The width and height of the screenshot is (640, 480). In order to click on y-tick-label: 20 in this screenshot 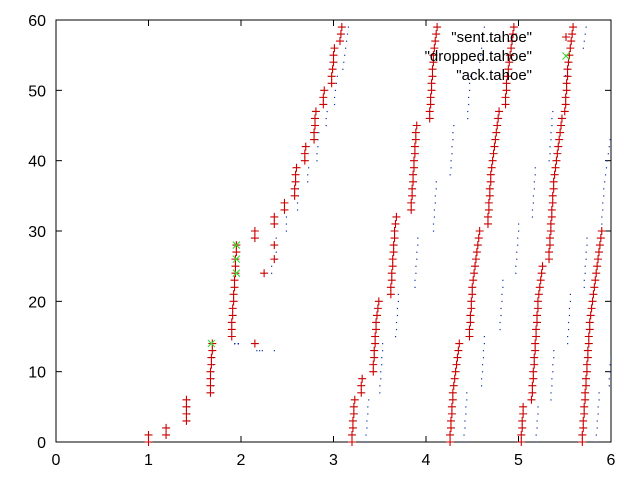, I will do `click(37, 302)`.